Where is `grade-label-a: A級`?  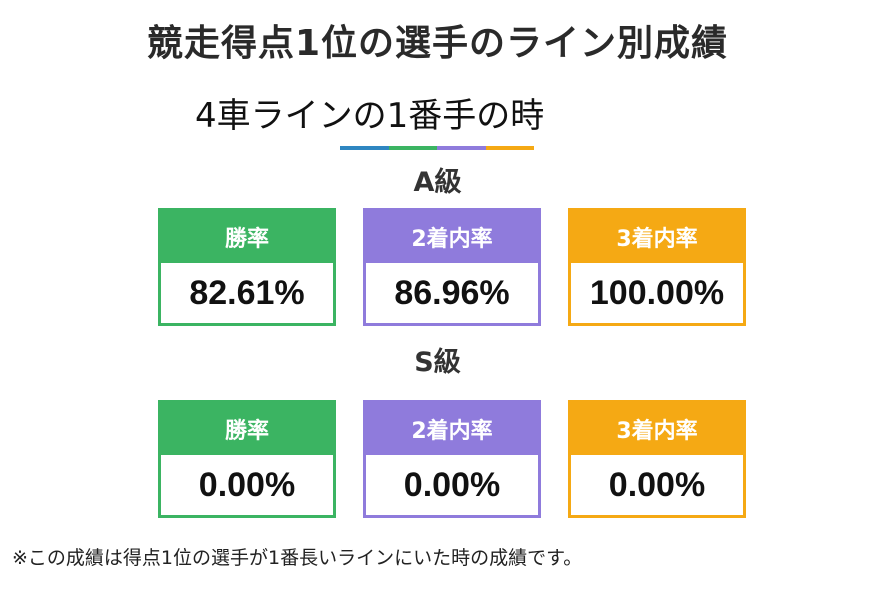 grade-label-a: A級 is located at coordinates (437, 182).